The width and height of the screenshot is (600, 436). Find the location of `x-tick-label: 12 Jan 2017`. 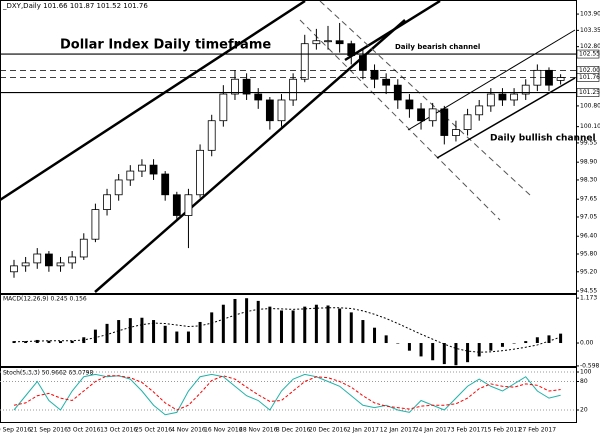

x-tick-label: 12 Jan 2017 is located at coordinates (398, 430).